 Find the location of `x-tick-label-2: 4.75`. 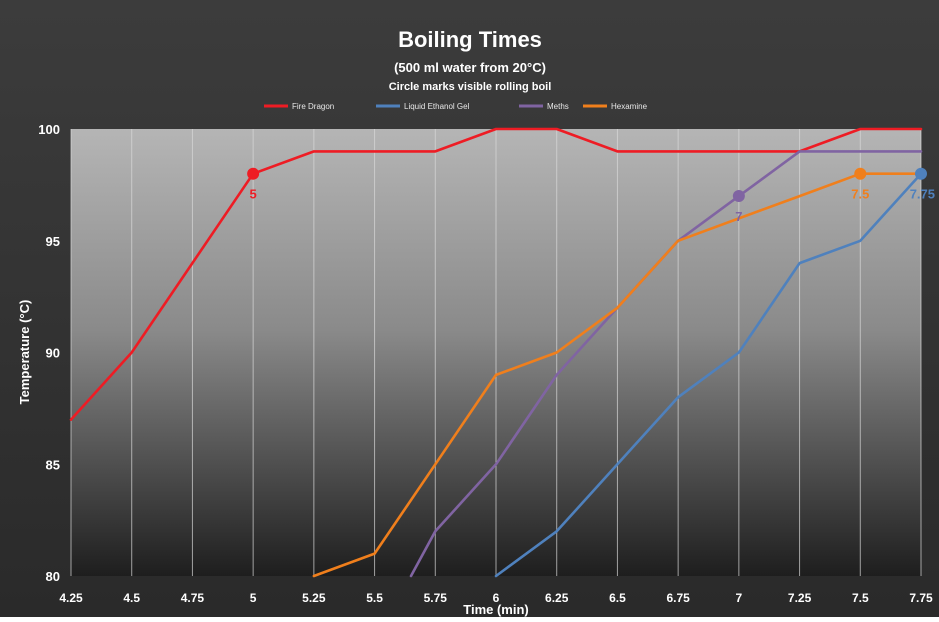

x-tick-label-2: 4.75 is located at coordinates (193, 598).